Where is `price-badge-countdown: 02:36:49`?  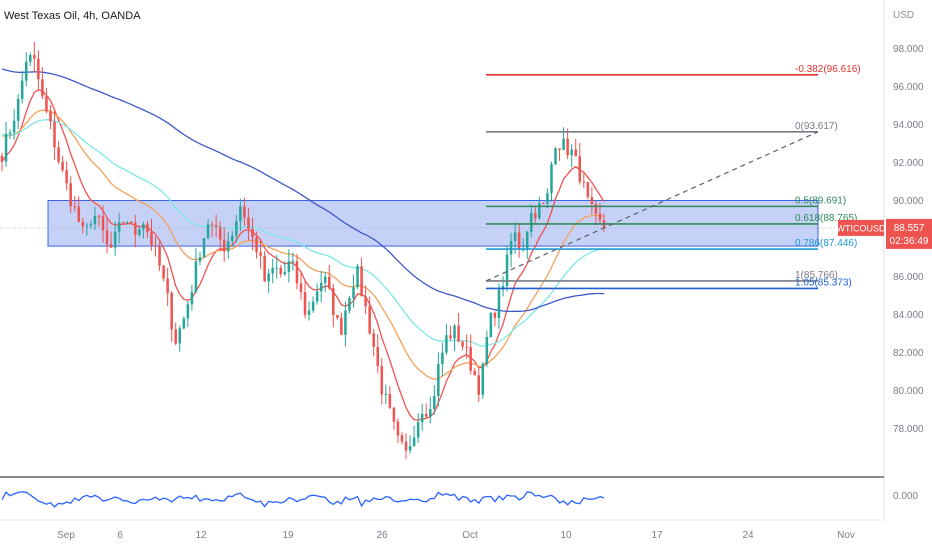 price-badge-countdown: 02:36:49 is located at coordinates (909, 241).